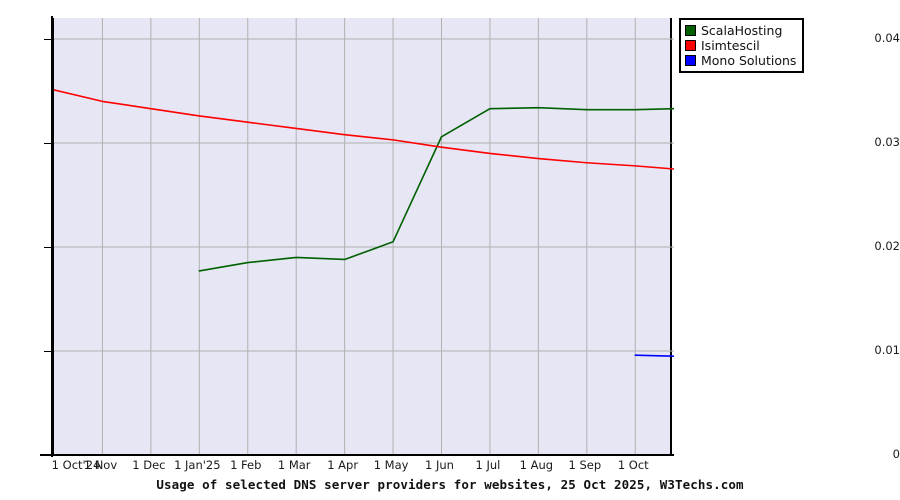 Image resolution: width=900 pixels, height=500 pixels. Describe the element at coordinates (749, 60) in the screenshot. I see `legend-item-label: Mono Solutions` at that location.